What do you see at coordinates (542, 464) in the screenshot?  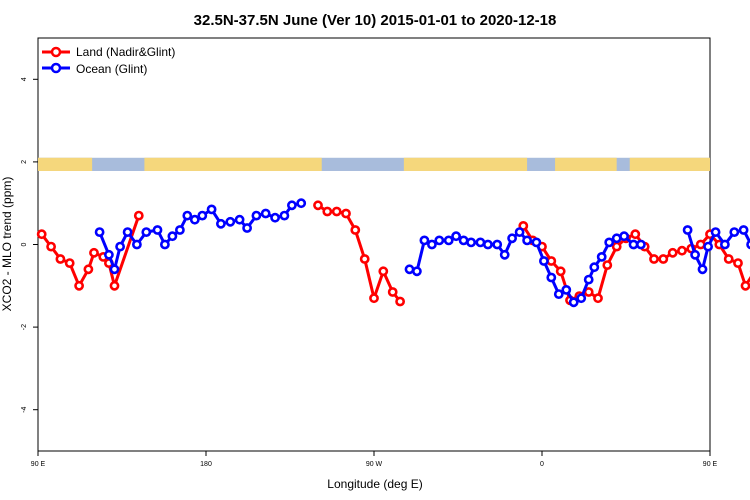 I see `x-tick-label: 0` at bounding box center [542, 464].